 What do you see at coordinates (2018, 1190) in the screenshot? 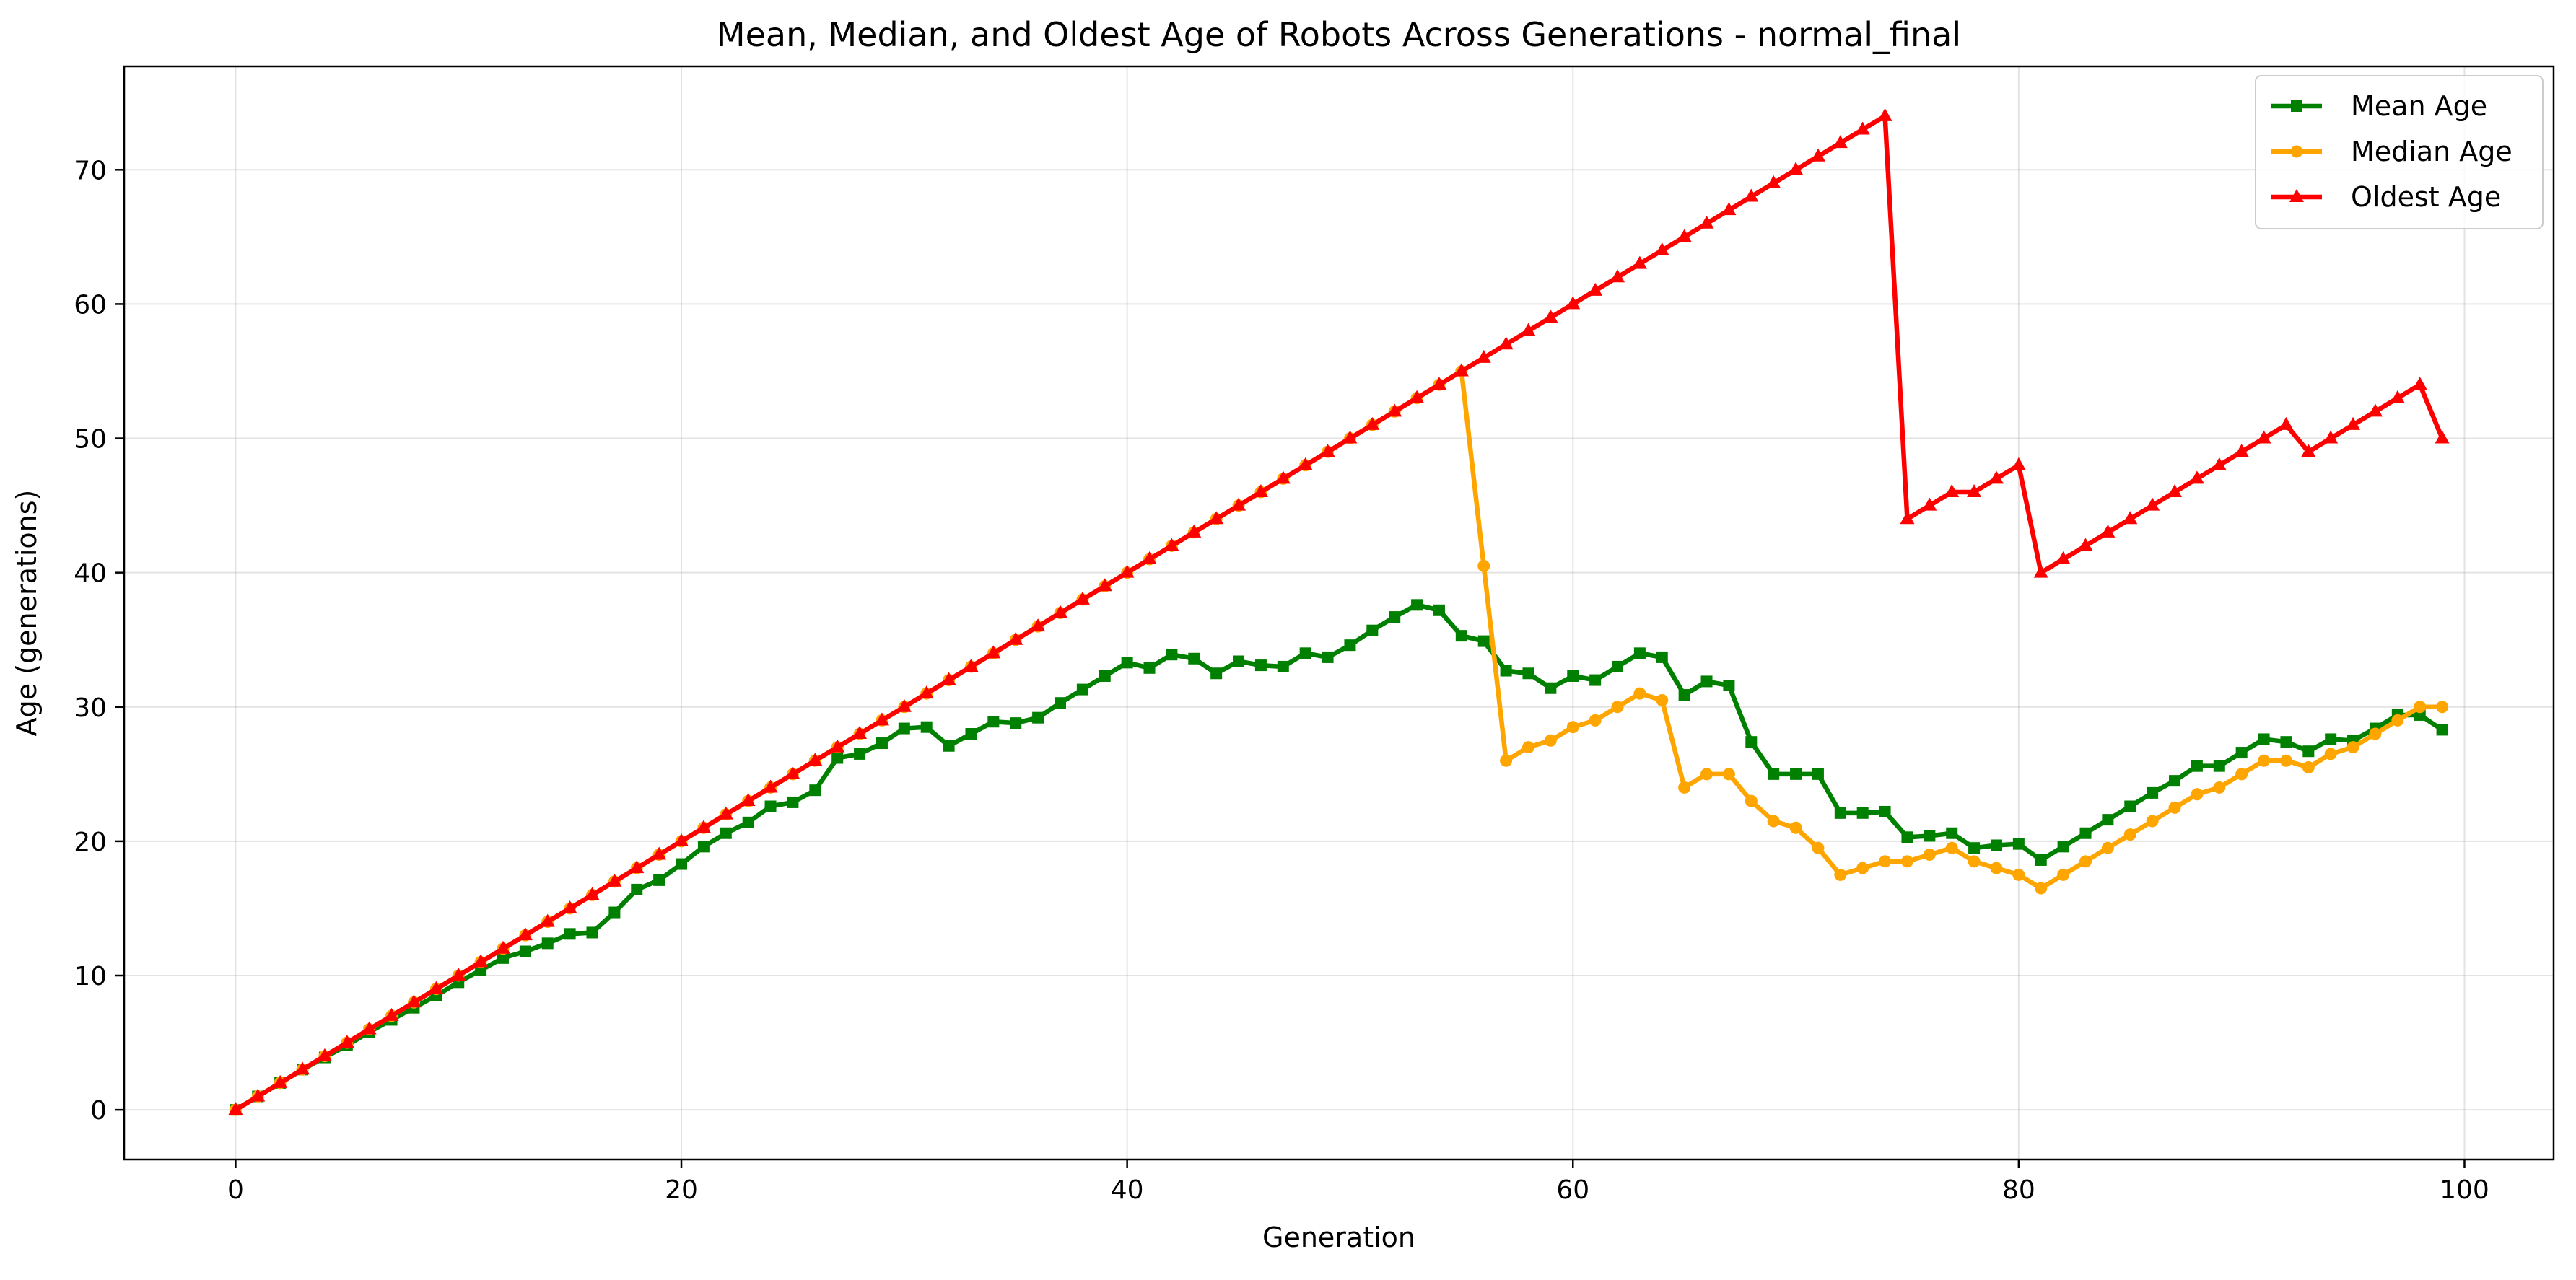
I see `x-tick-label: 80` at bounding box center [2018, 1190].